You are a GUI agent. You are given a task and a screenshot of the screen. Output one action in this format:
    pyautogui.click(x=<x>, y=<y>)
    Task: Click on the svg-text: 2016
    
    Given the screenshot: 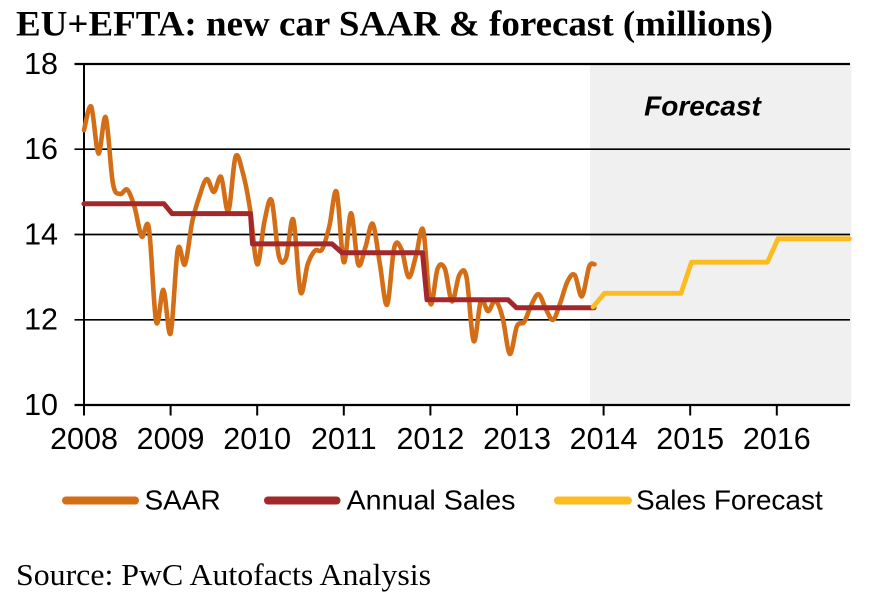 What is the action you would take?
    pyautogui.click(x=777, y=439)
    